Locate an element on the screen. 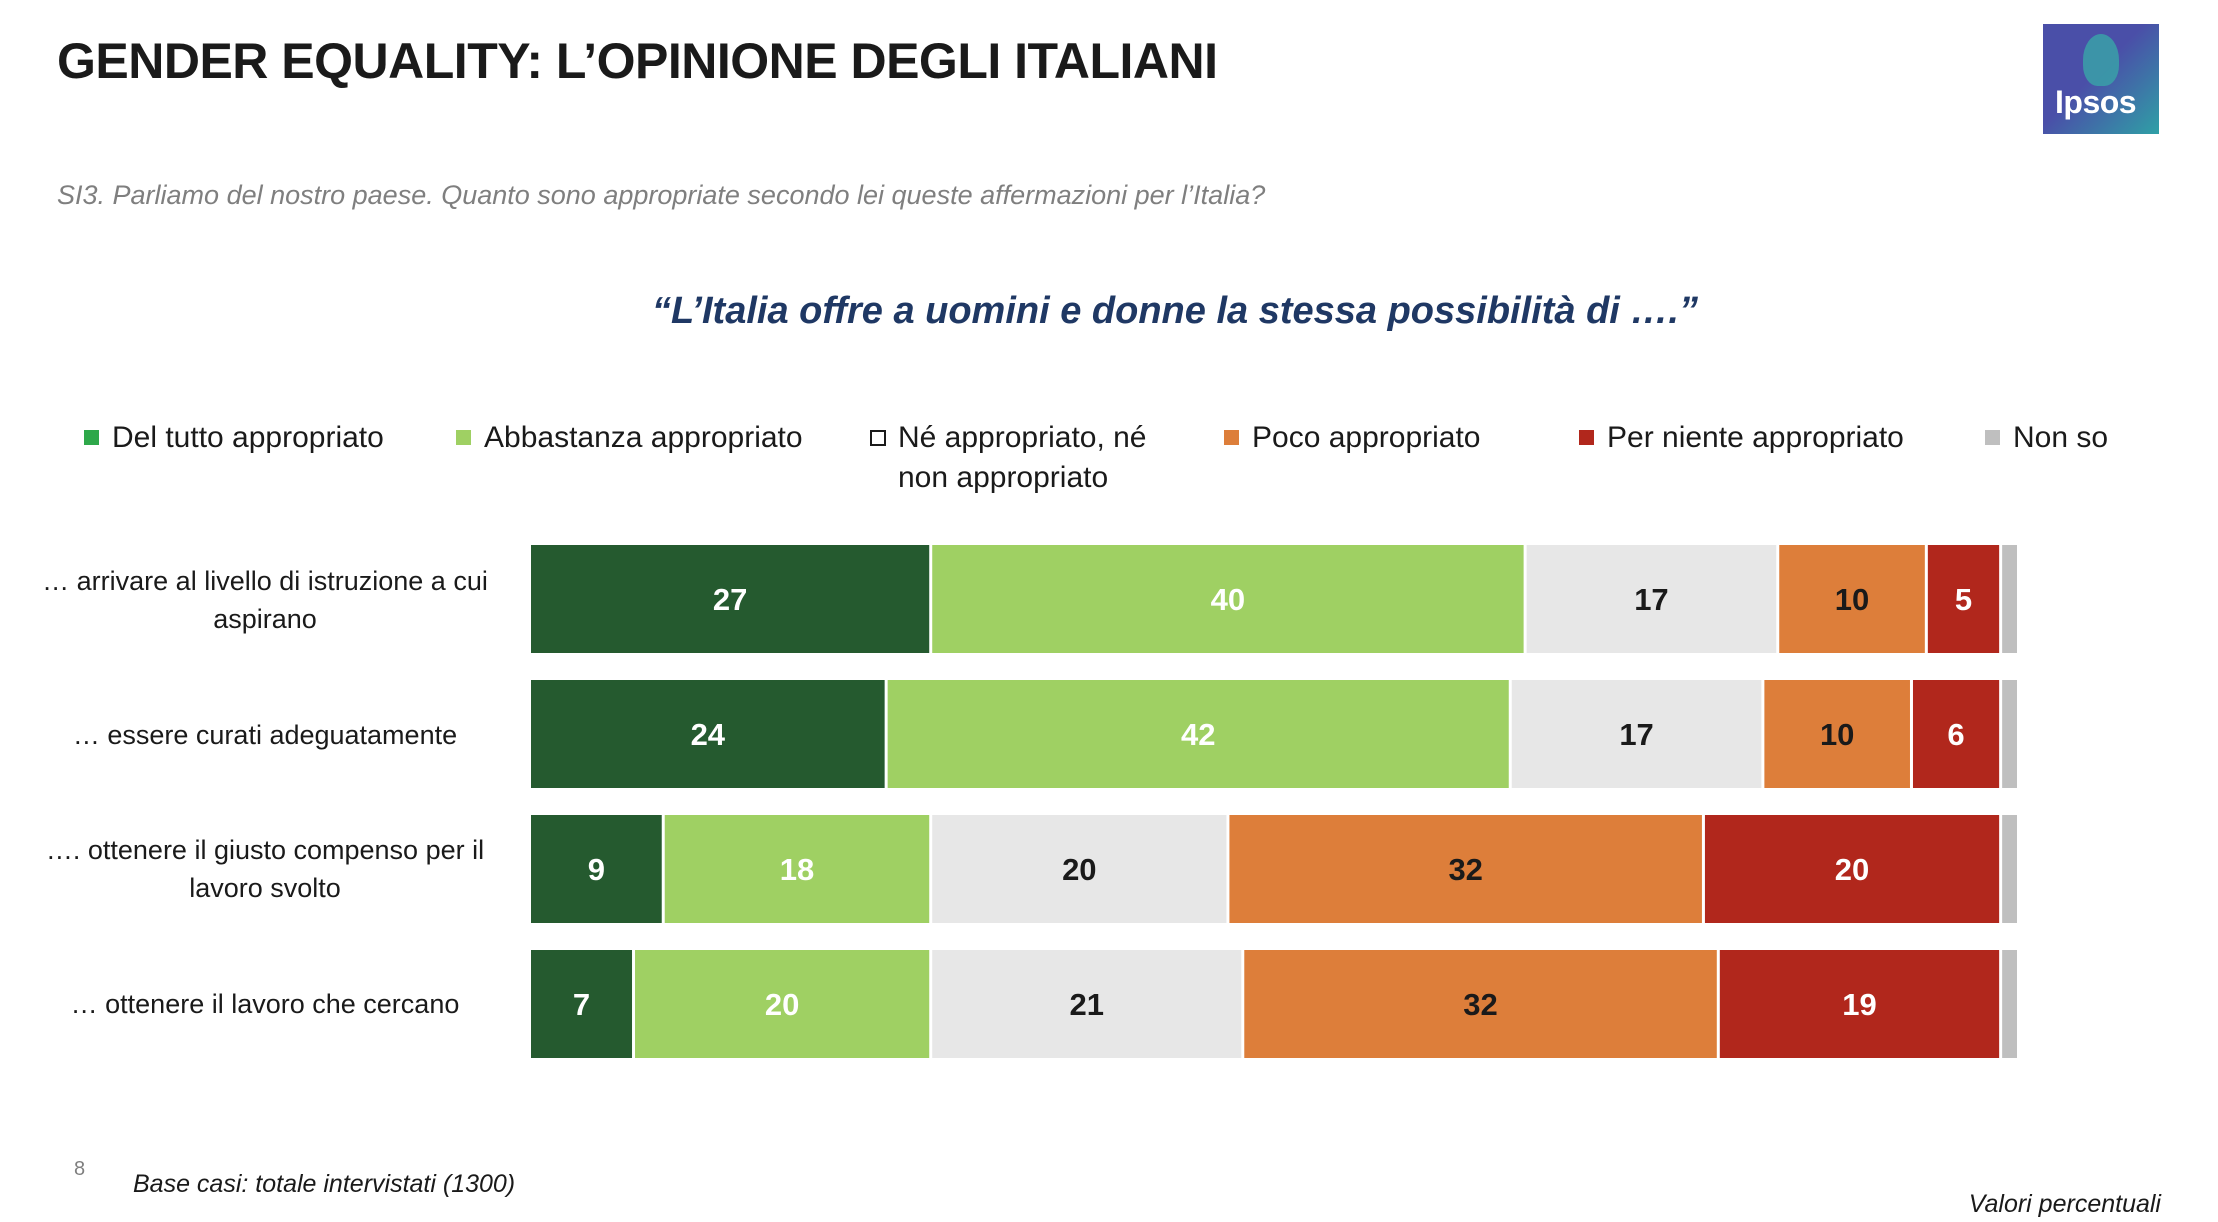  data-label: 18 is located at coordinates (797, 869).